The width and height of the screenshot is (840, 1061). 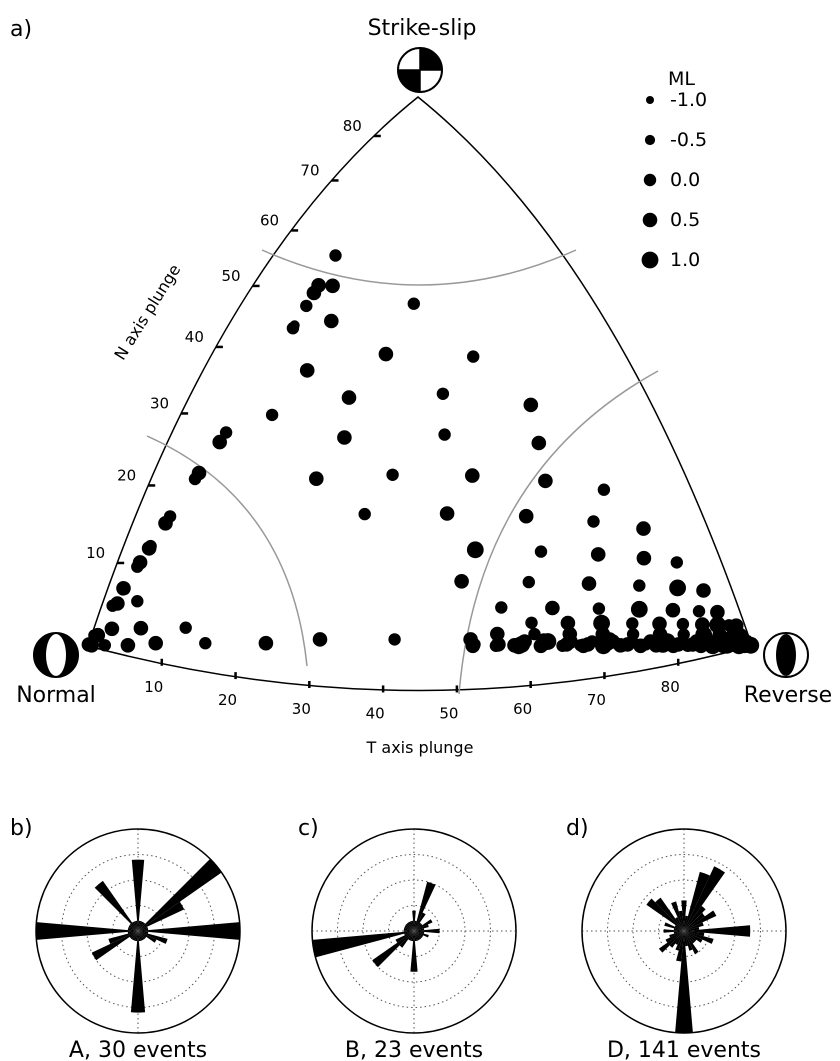 I want to click on x-tick-label: 80, so click(x=670, y=687).